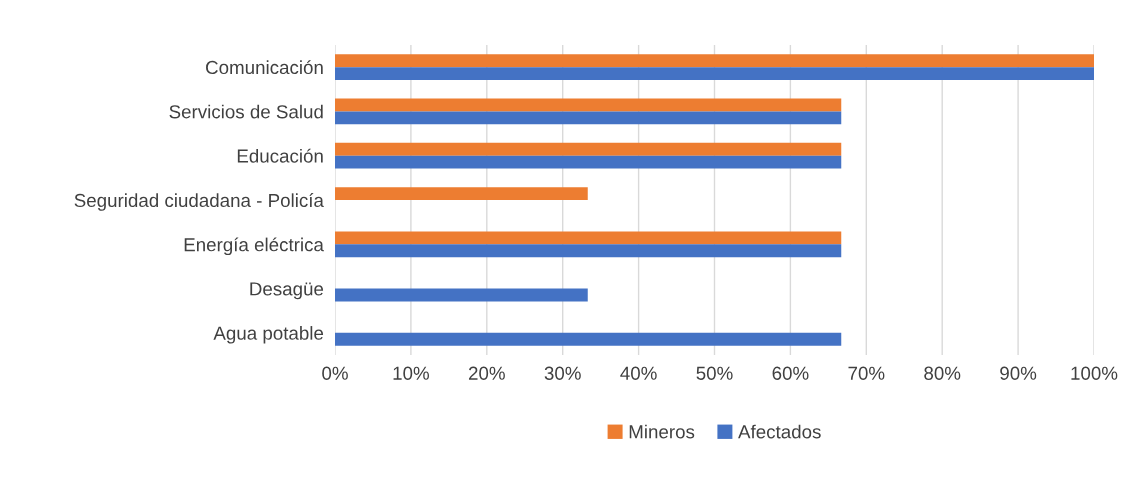 The width and height of the screenshot is (1137, 480). I want to click on y-tick-label: Comunicación, so click(264, 67).